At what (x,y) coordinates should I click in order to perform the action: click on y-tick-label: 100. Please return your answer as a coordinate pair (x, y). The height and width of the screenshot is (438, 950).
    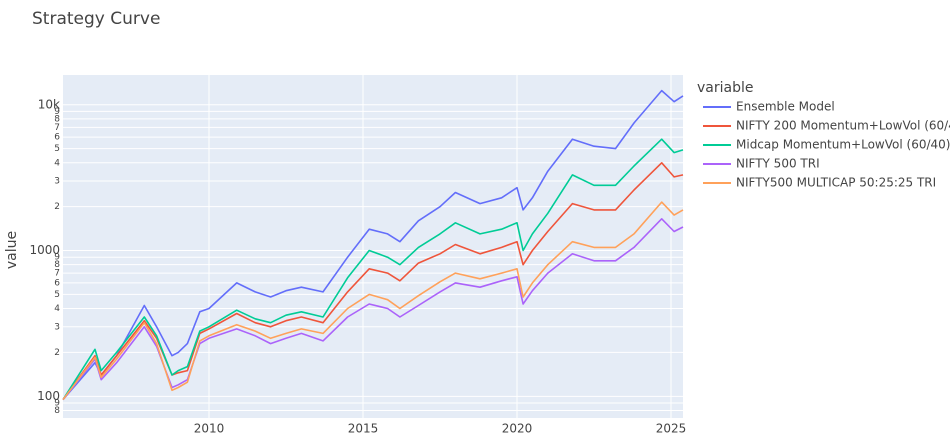
    Looking at the image, I should click on (48, 396).